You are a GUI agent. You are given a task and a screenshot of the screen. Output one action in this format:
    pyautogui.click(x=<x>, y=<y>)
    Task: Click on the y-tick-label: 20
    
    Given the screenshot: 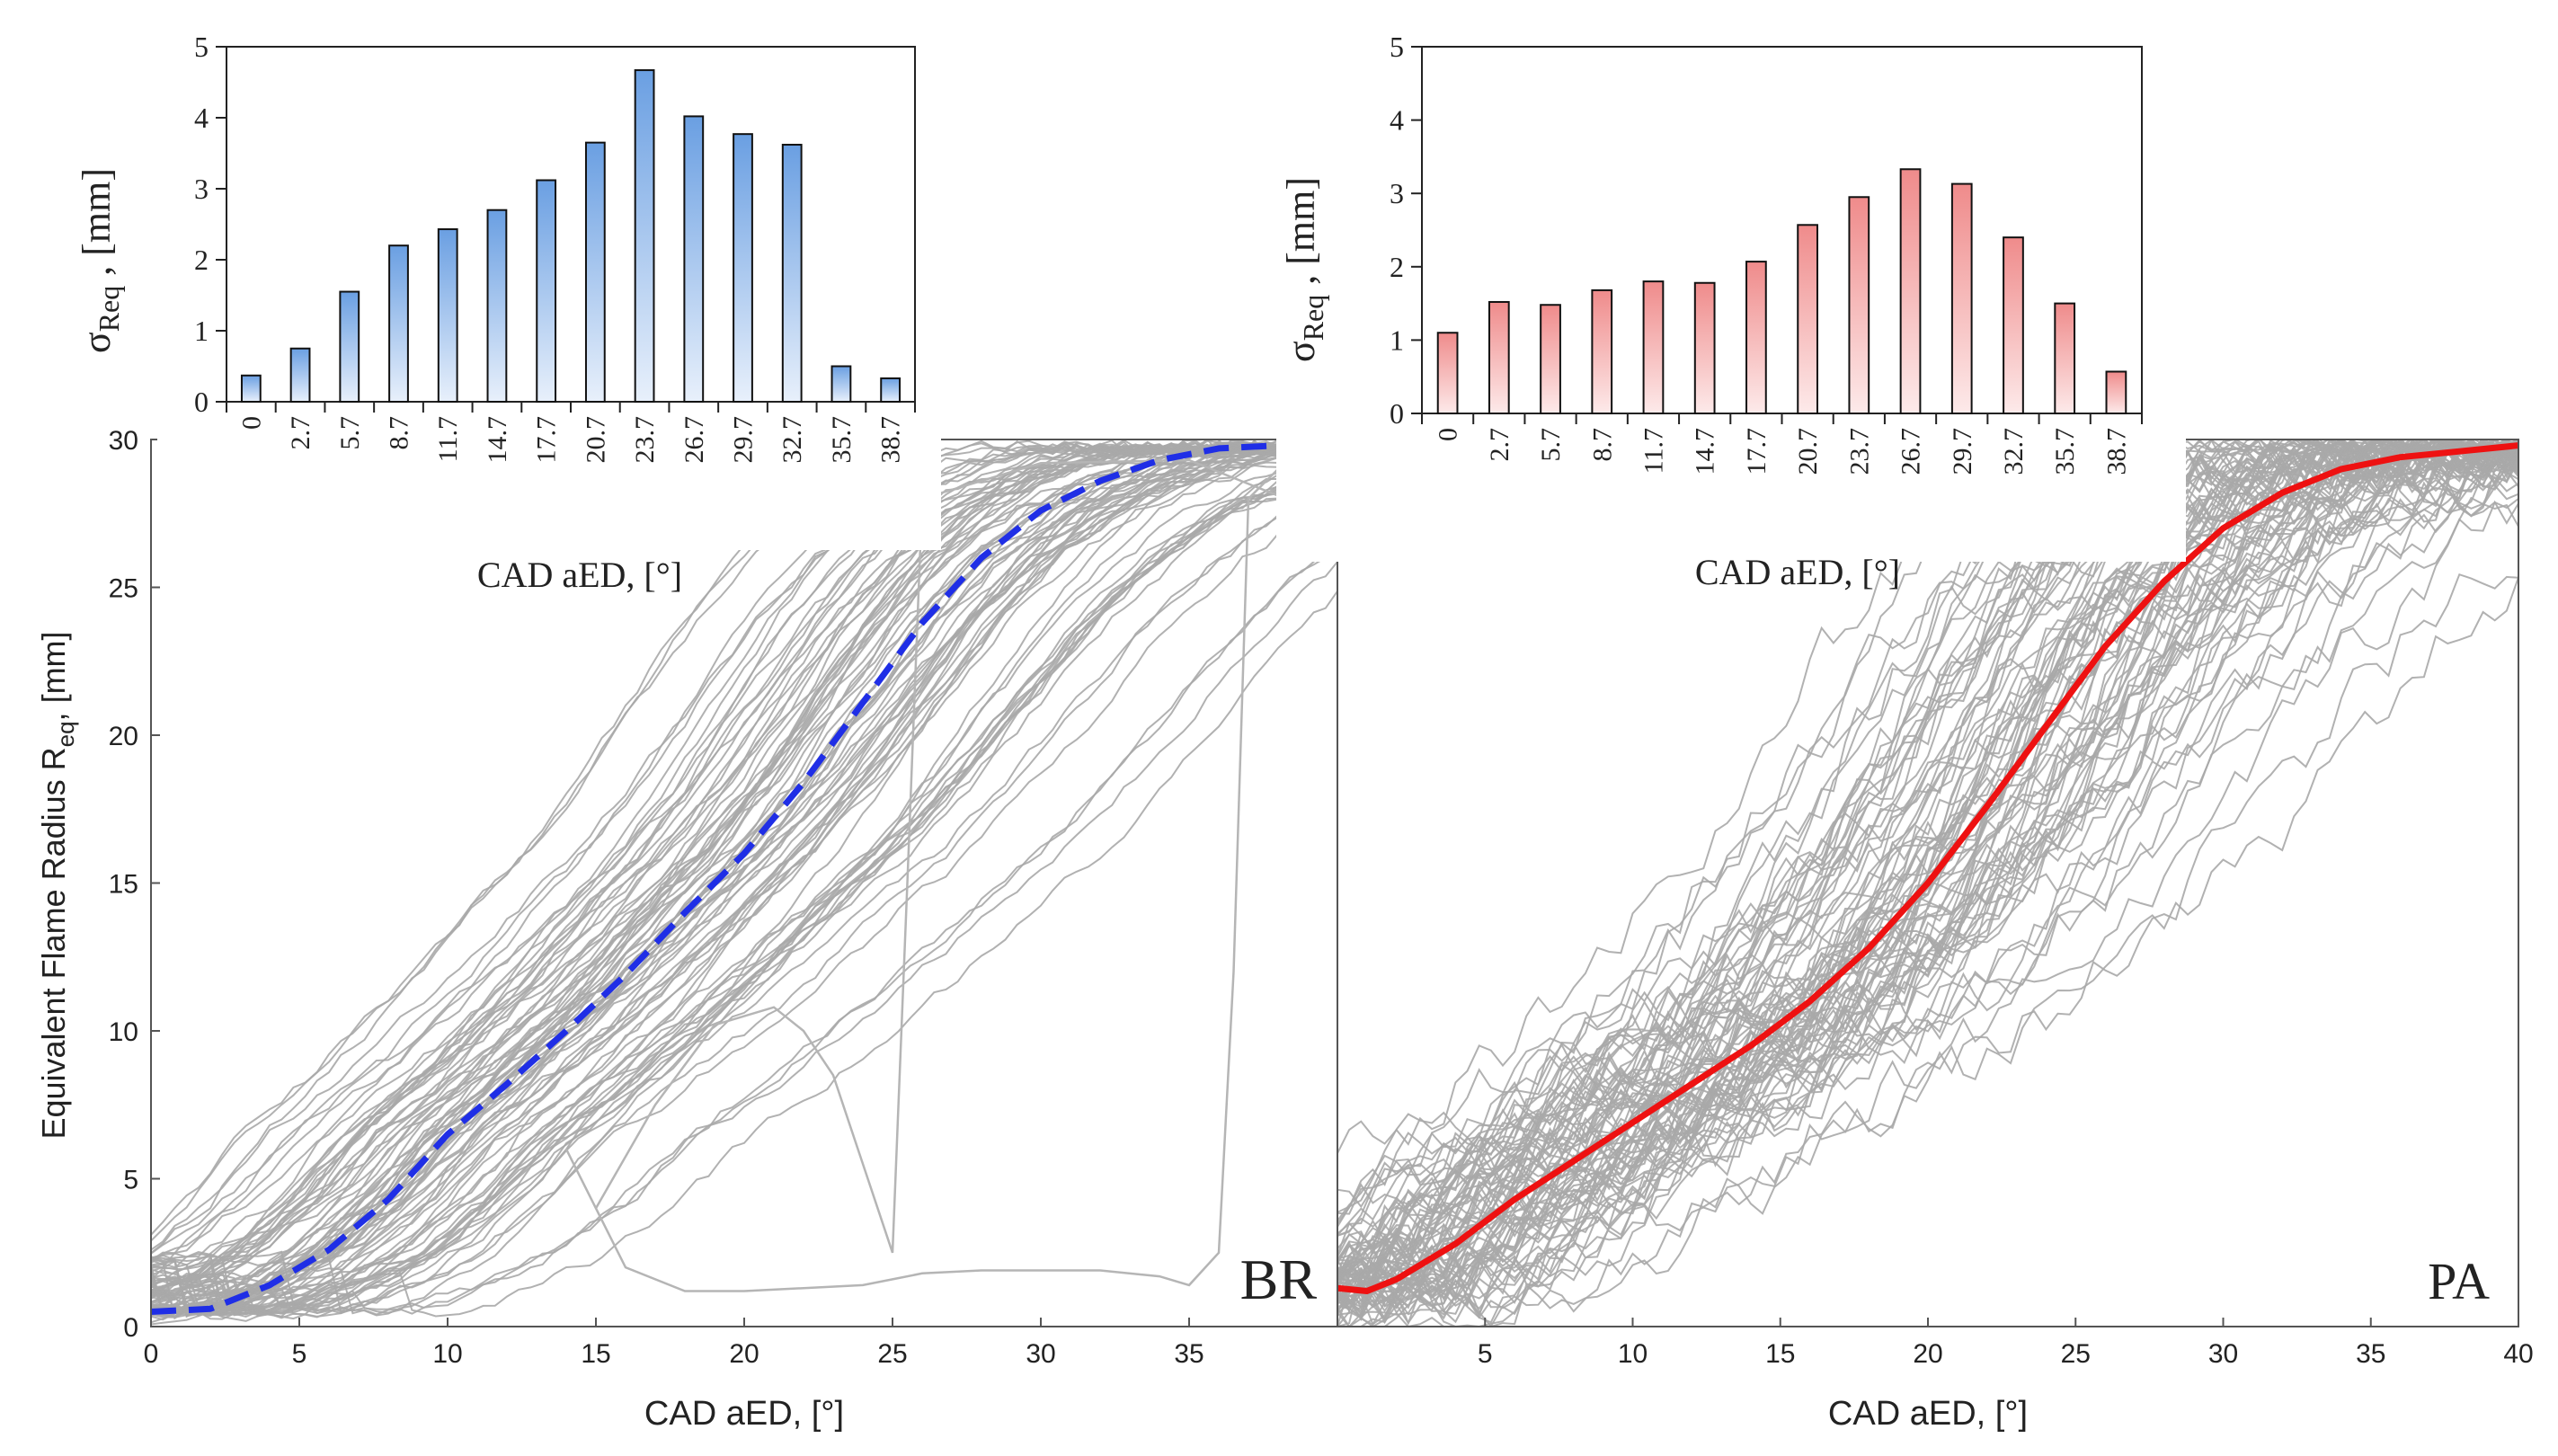 What is the action you would take?
    pyautogui.click(x=123, y=737)
    